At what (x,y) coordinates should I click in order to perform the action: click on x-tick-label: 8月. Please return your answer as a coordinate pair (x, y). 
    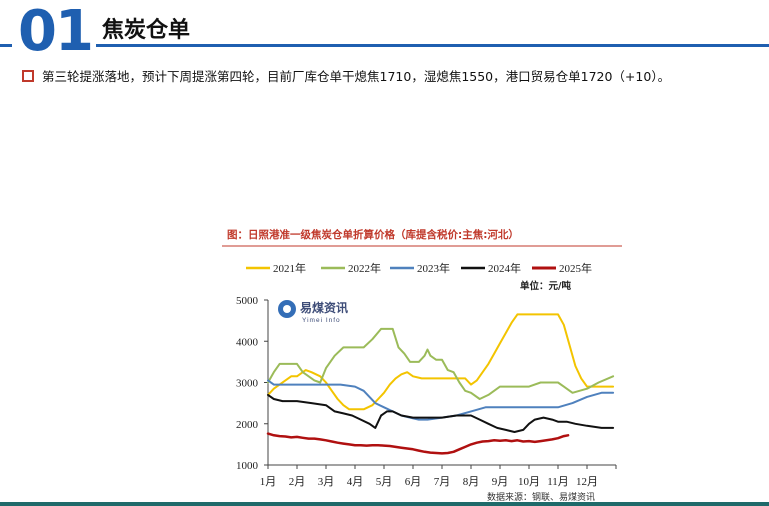
    Looking at the image, I should click on (471, 482).